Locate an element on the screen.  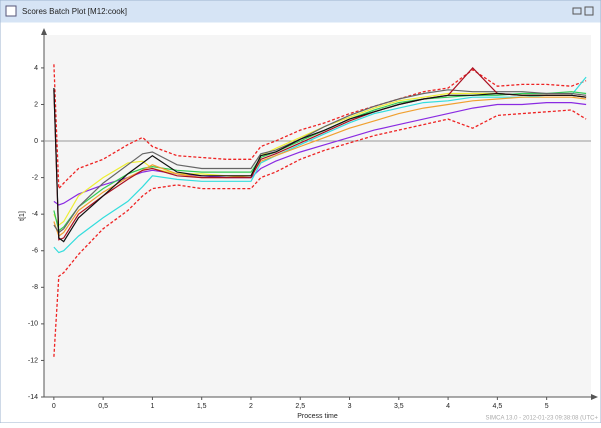
window-icon is located at coordinates (11, 11).